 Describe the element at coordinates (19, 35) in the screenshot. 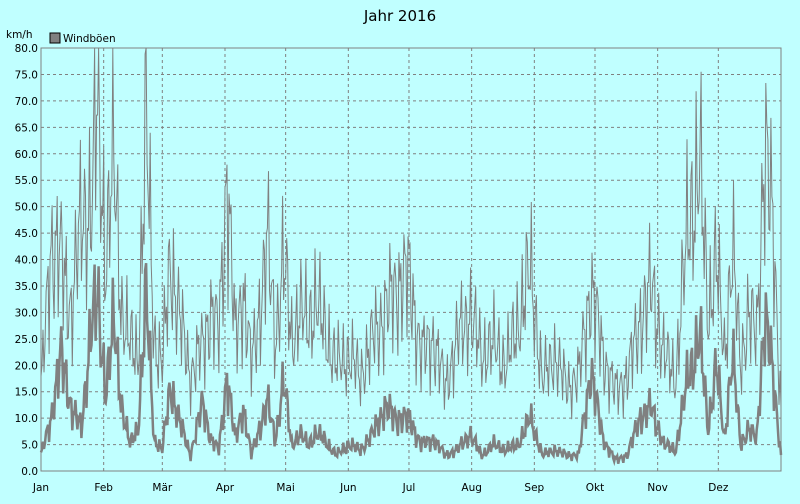

I see `y-axis-unit-label: km/h` at that location.